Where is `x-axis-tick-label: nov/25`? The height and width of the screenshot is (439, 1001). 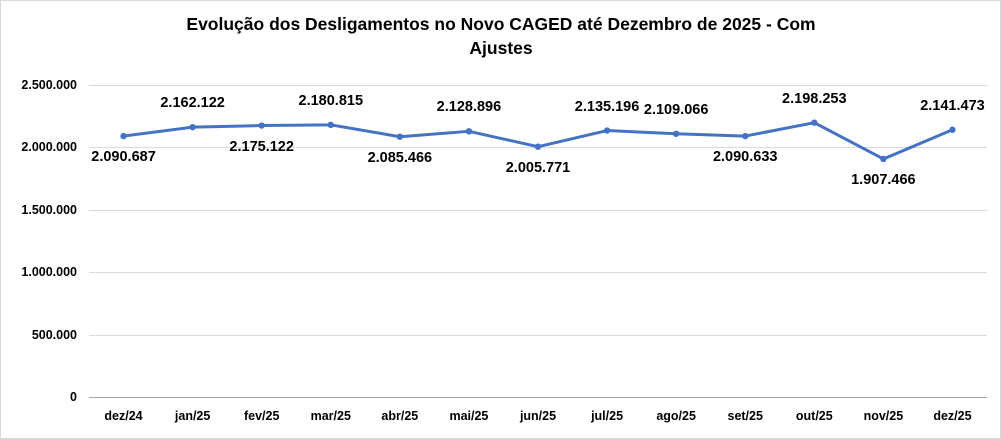 x-axis-tick-label: nov/25 is located at coordinates (883, 416).